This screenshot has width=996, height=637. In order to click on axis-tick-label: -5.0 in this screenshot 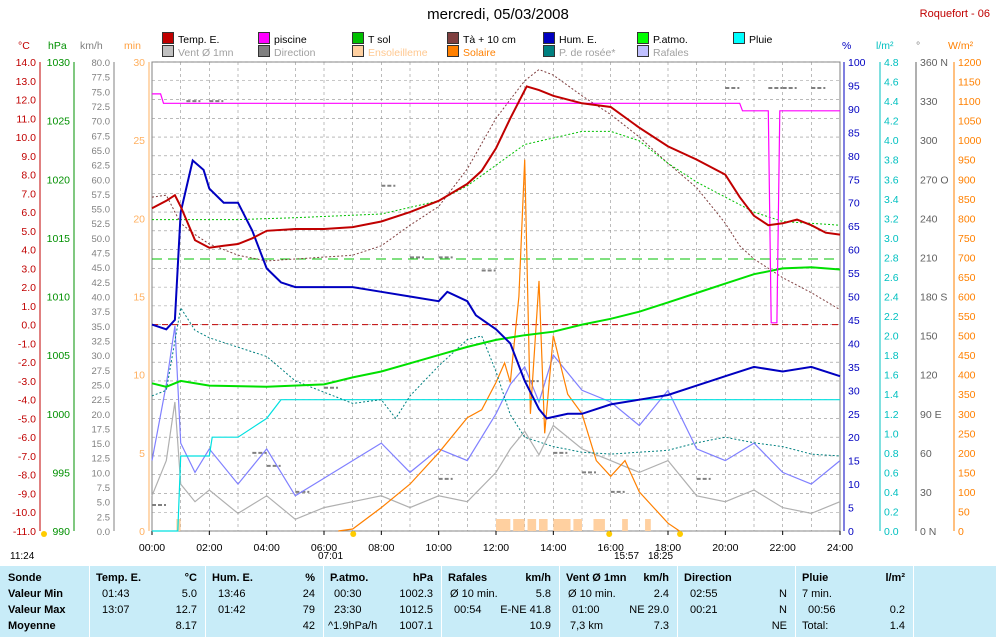, I will do `click(27, 419)`.